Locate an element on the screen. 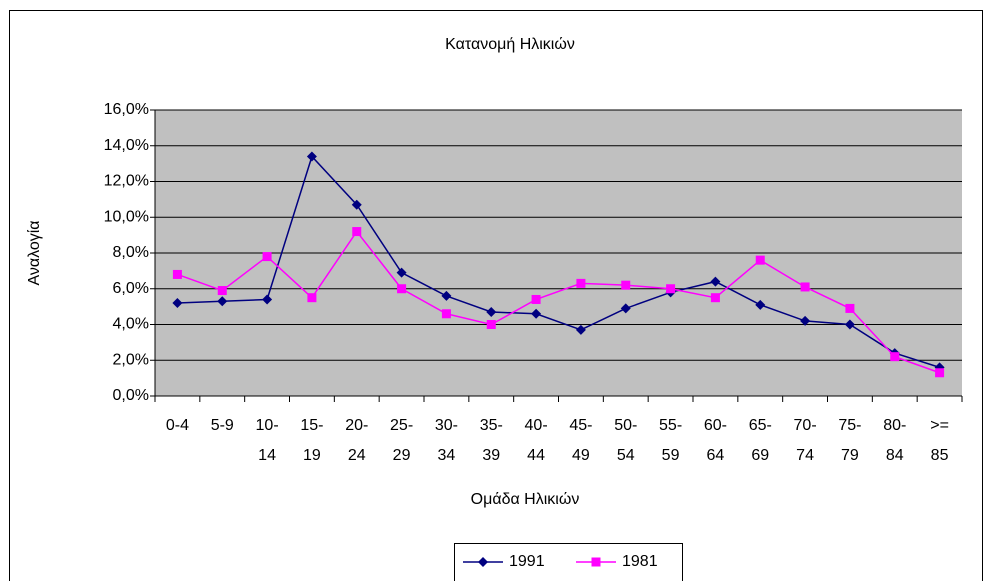 The height and width of the screenshot is (581, 984). x-tick-label: 84 is located at coordinates (895, 455).